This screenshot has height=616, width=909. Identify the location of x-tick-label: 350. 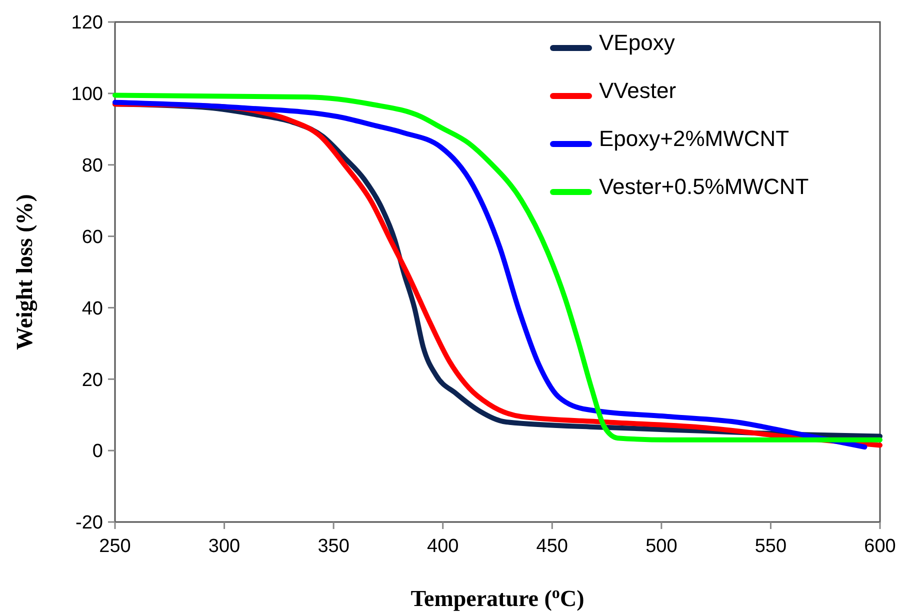
(334, 546).